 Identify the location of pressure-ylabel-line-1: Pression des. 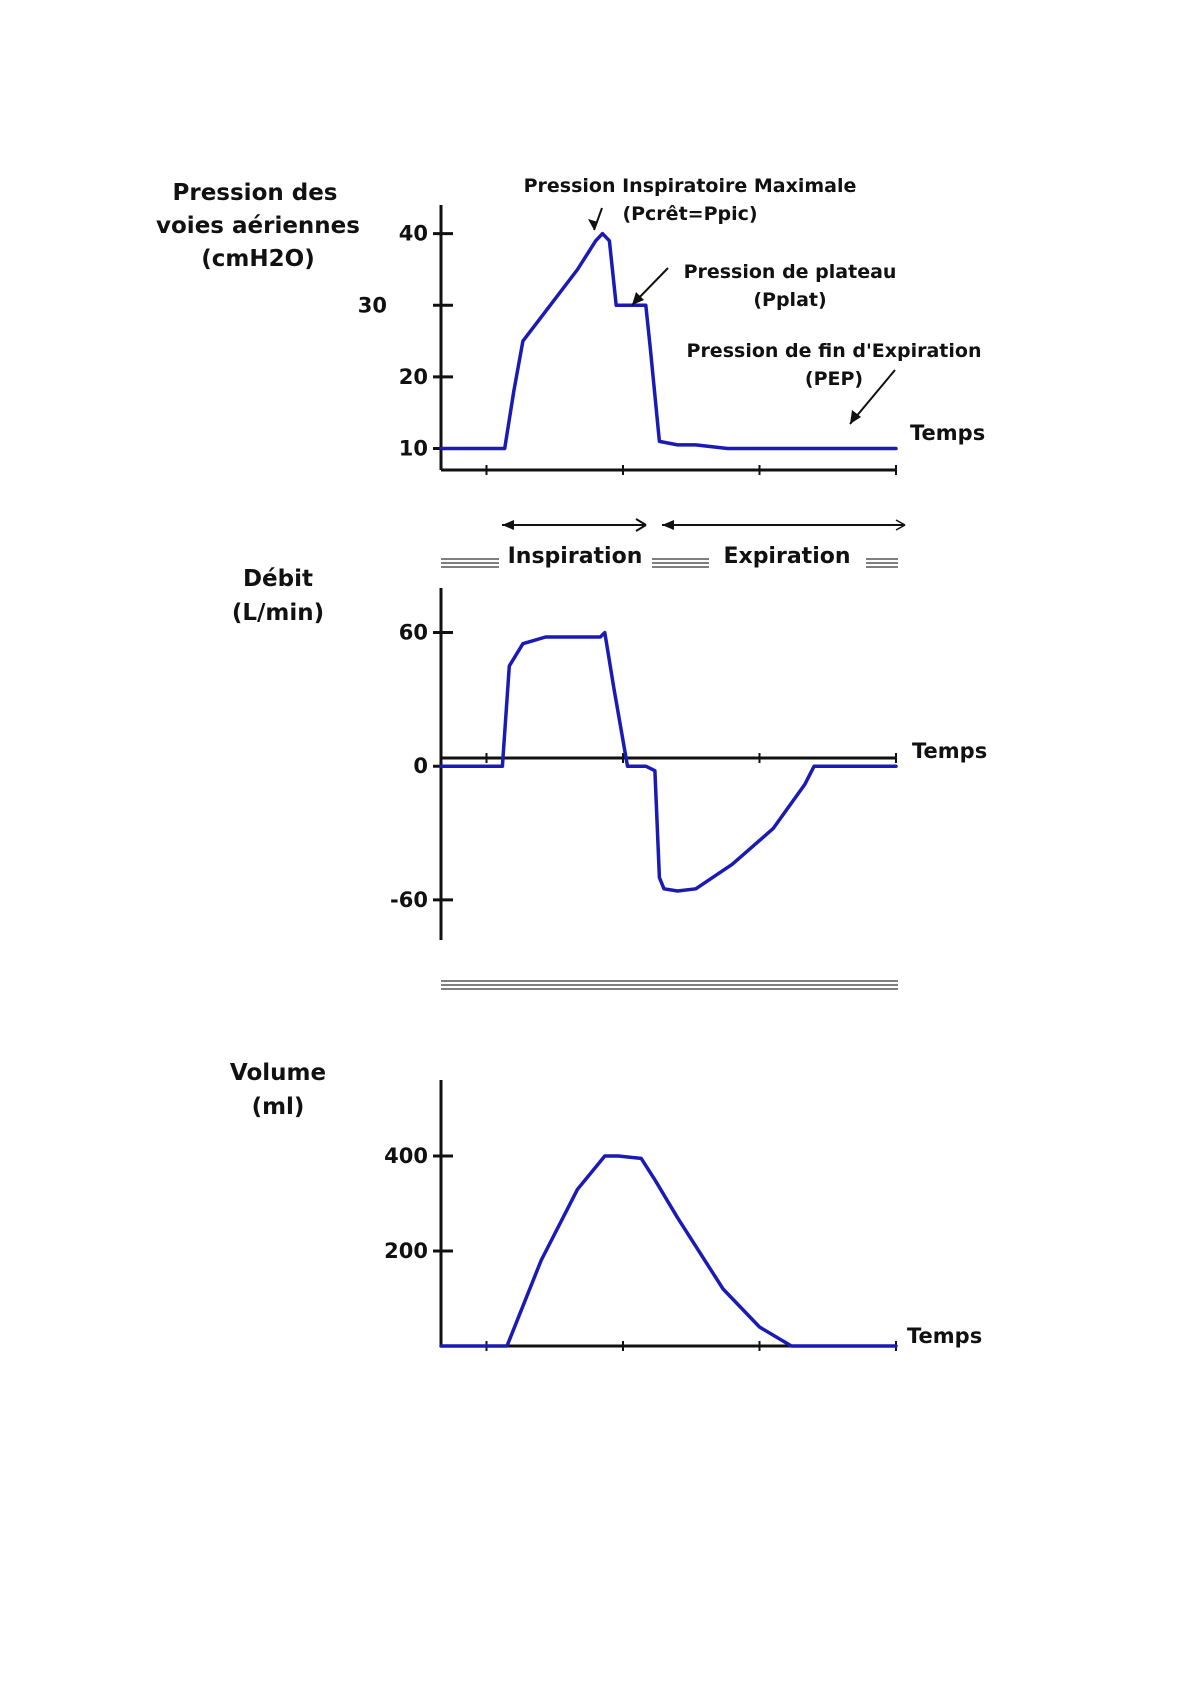
(255, 193).